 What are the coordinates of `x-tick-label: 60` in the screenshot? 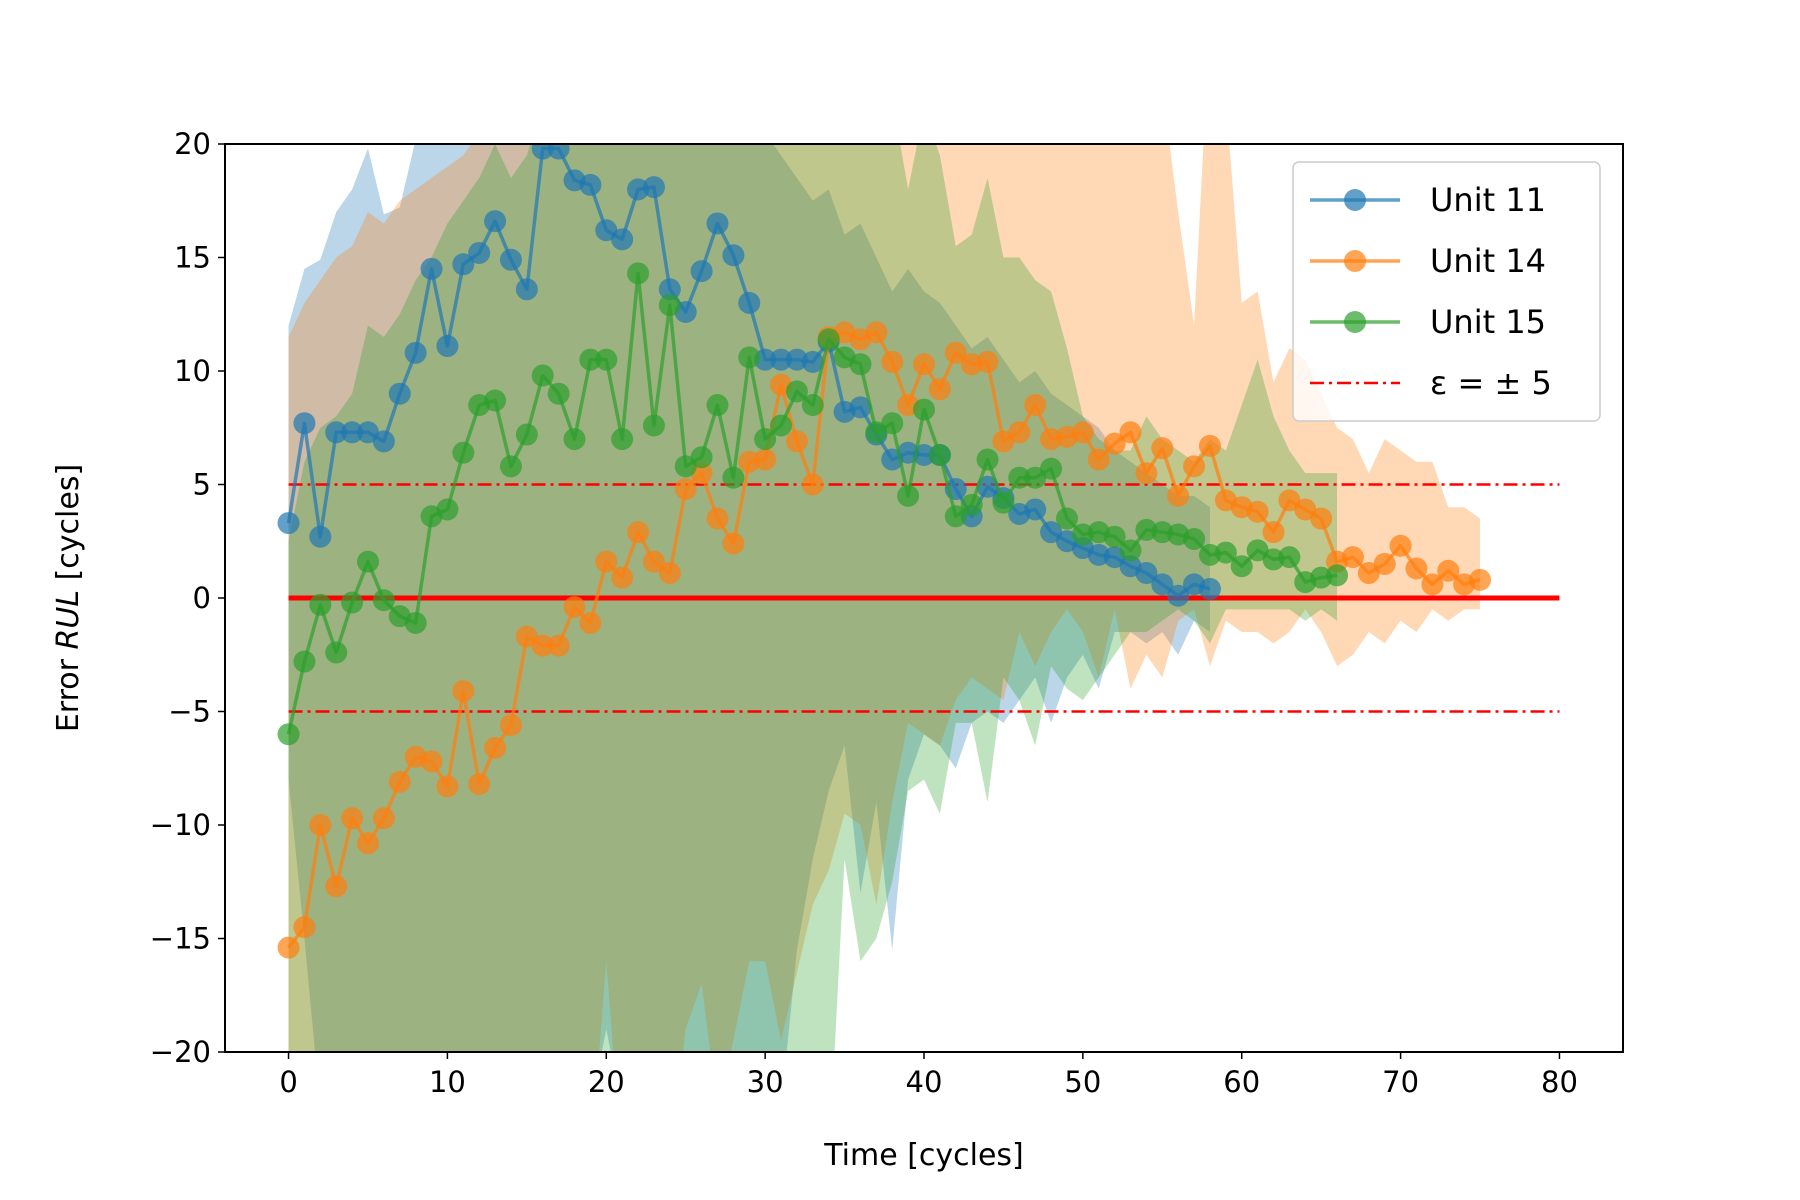 It's located at (1241, 1082).